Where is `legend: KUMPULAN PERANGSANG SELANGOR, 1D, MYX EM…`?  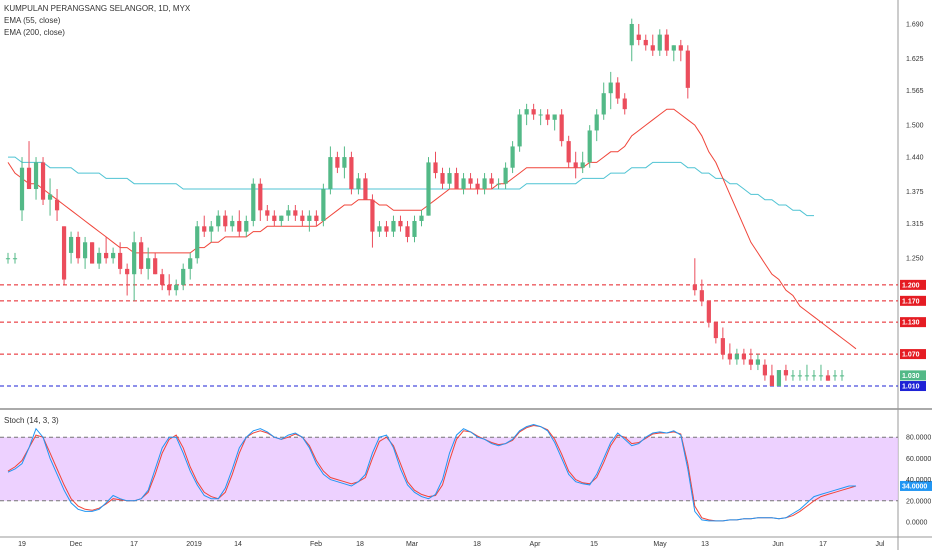
legend: KUMPULAN PERANGSANG SELANGOR, 1D, MYX EM… is located at coordinates (97, 21).